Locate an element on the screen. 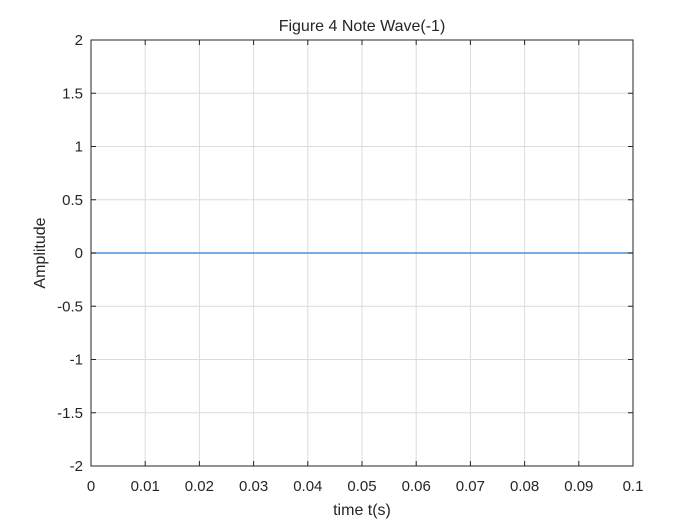  x-tick-label: 0.1 is located at coordinates (633, 486).